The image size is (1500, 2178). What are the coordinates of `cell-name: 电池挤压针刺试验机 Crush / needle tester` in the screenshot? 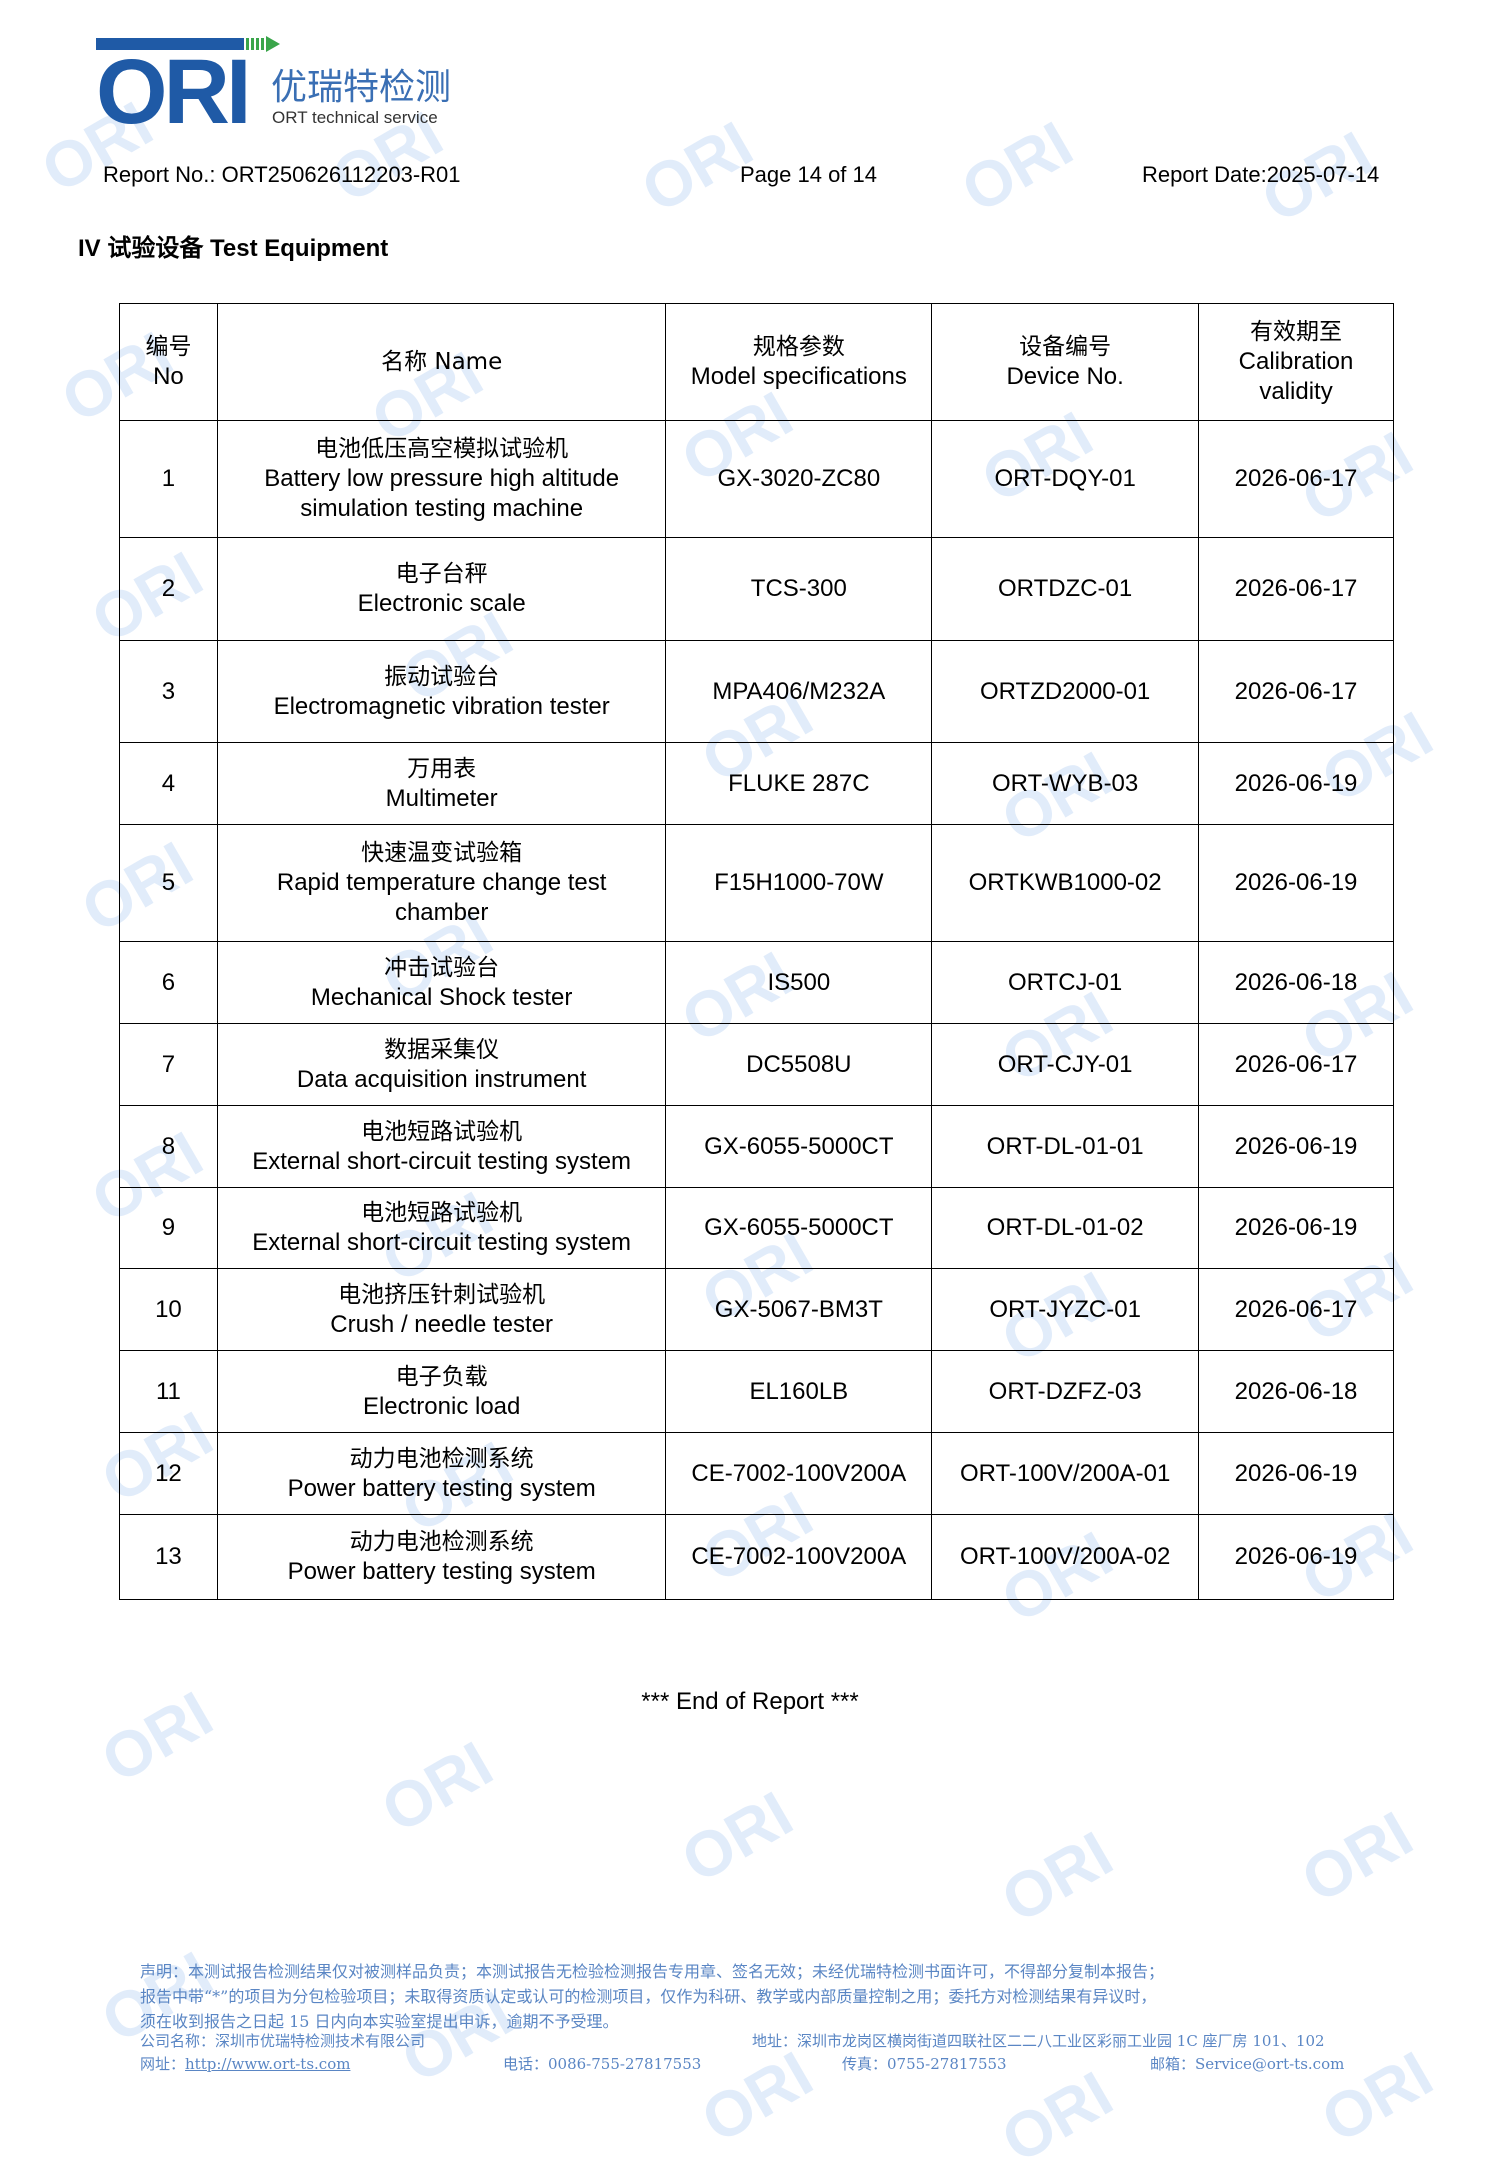 It's located at (441, 1309).